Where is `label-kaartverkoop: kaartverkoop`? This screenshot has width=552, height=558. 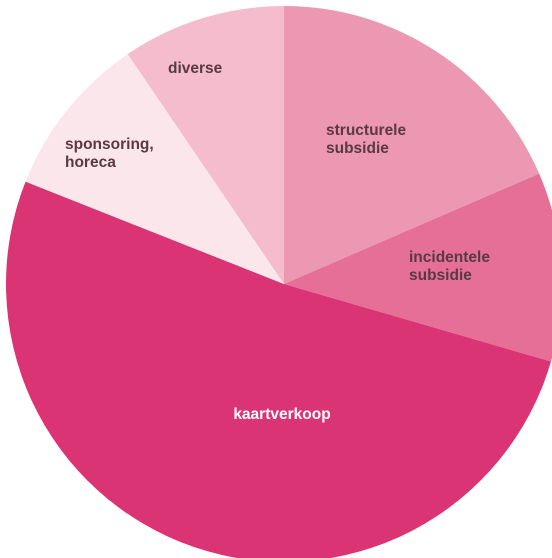 label-kaartverkoop: kaartverkoop is located at coordinates (281, 414).